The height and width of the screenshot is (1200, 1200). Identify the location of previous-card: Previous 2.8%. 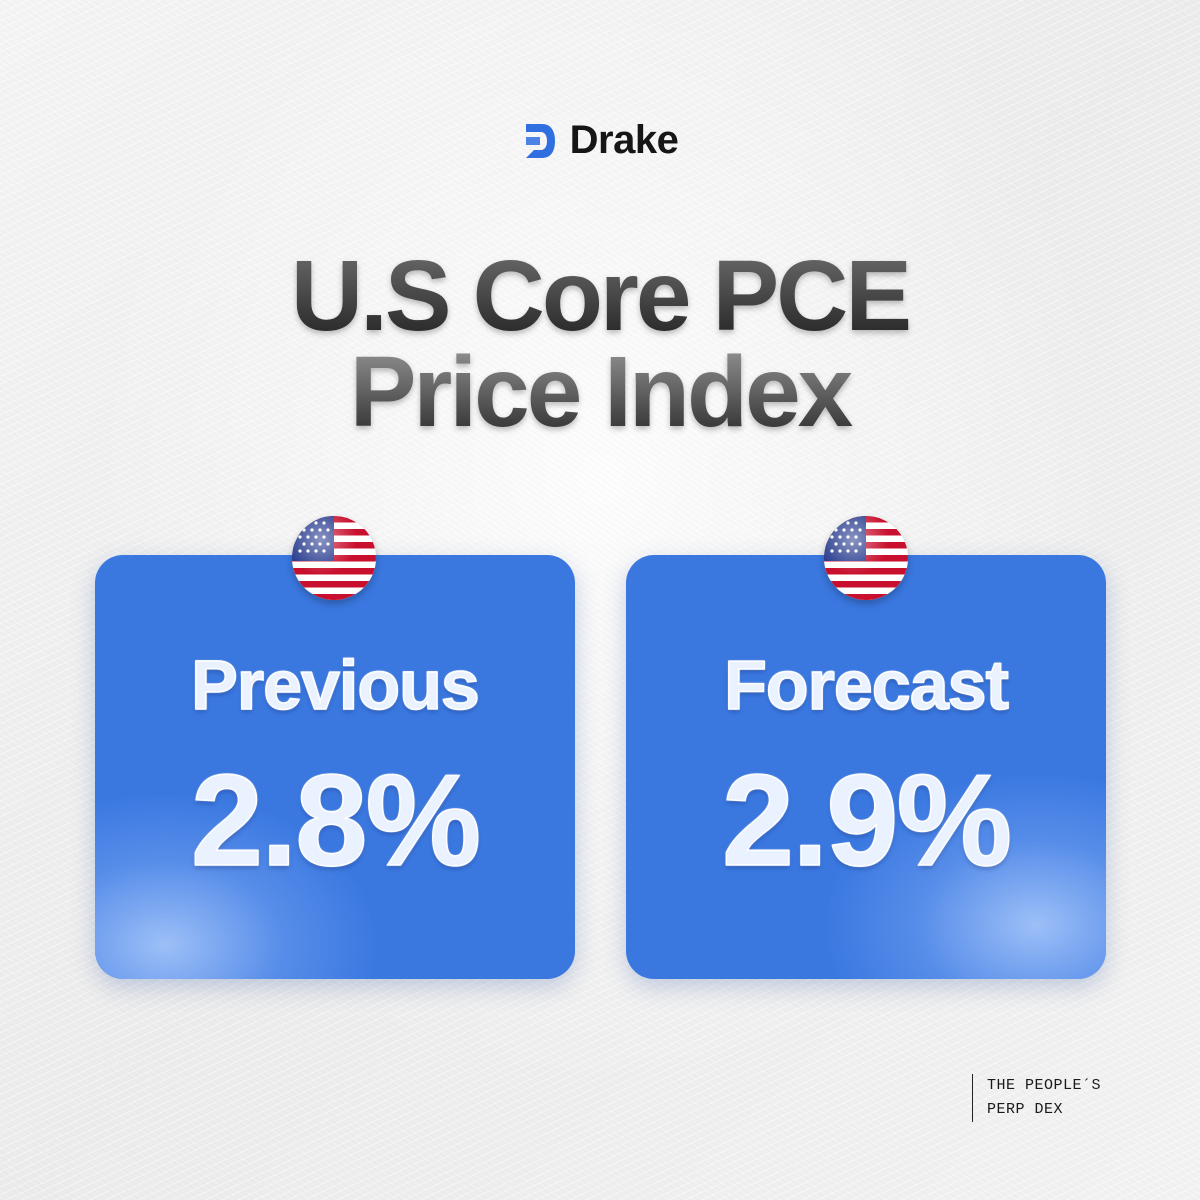
(335, 767).